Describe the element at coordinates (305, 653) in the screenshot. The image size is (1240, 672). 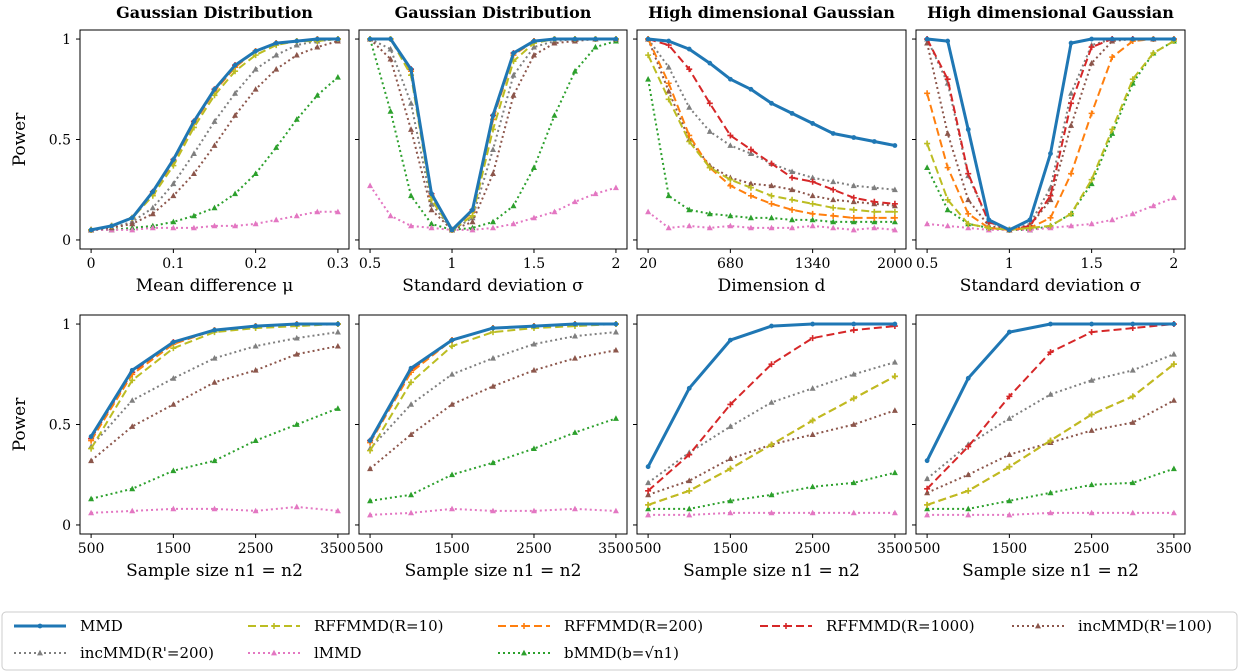
I see `legend-entry-lmmd: lMMD` at that location.